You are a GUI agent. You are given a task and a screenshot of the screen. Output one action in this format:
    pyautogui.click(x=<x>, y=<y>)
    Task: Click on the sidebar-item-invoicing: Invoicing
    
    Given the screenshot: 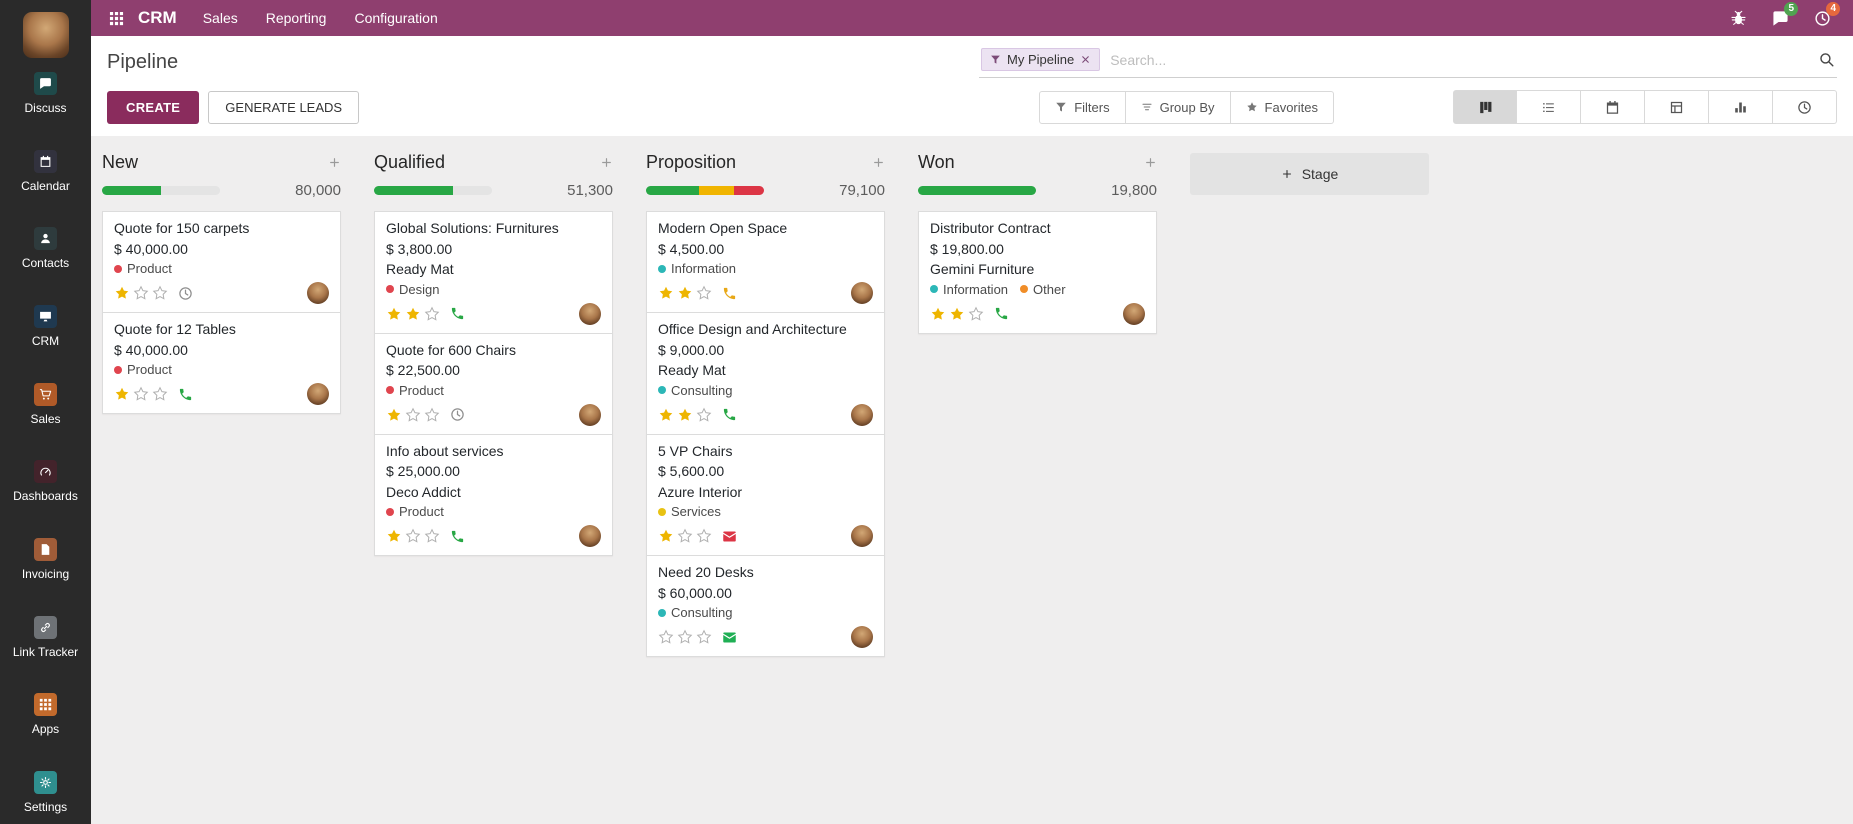 What is the action you would take?
    pyautogui.click(x=45, y=559)
    